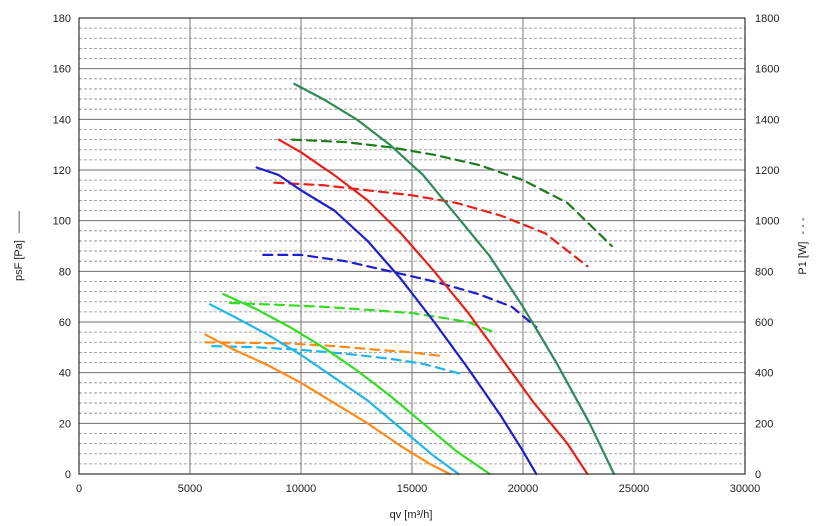 This screenshot has width=818, height=526. Describe the element at coordinates (19, 260) in the screenshot. I see `y-left-label: psF [Pa]` at that location.